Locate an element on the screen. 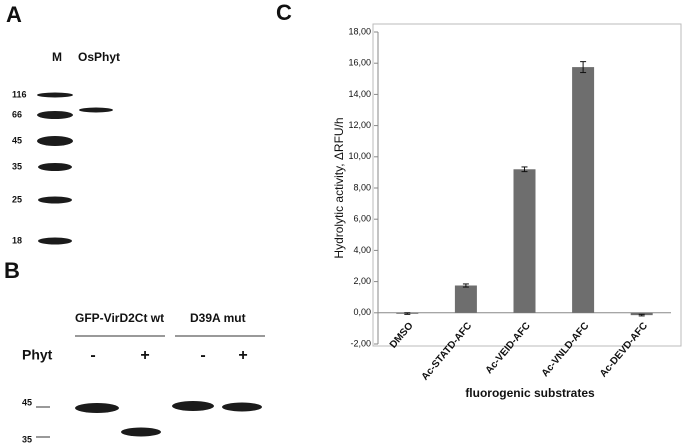 The width and height of the screenshot is (683, 447). y-tick-label: 2,00 is located at coordinates (362, 281).